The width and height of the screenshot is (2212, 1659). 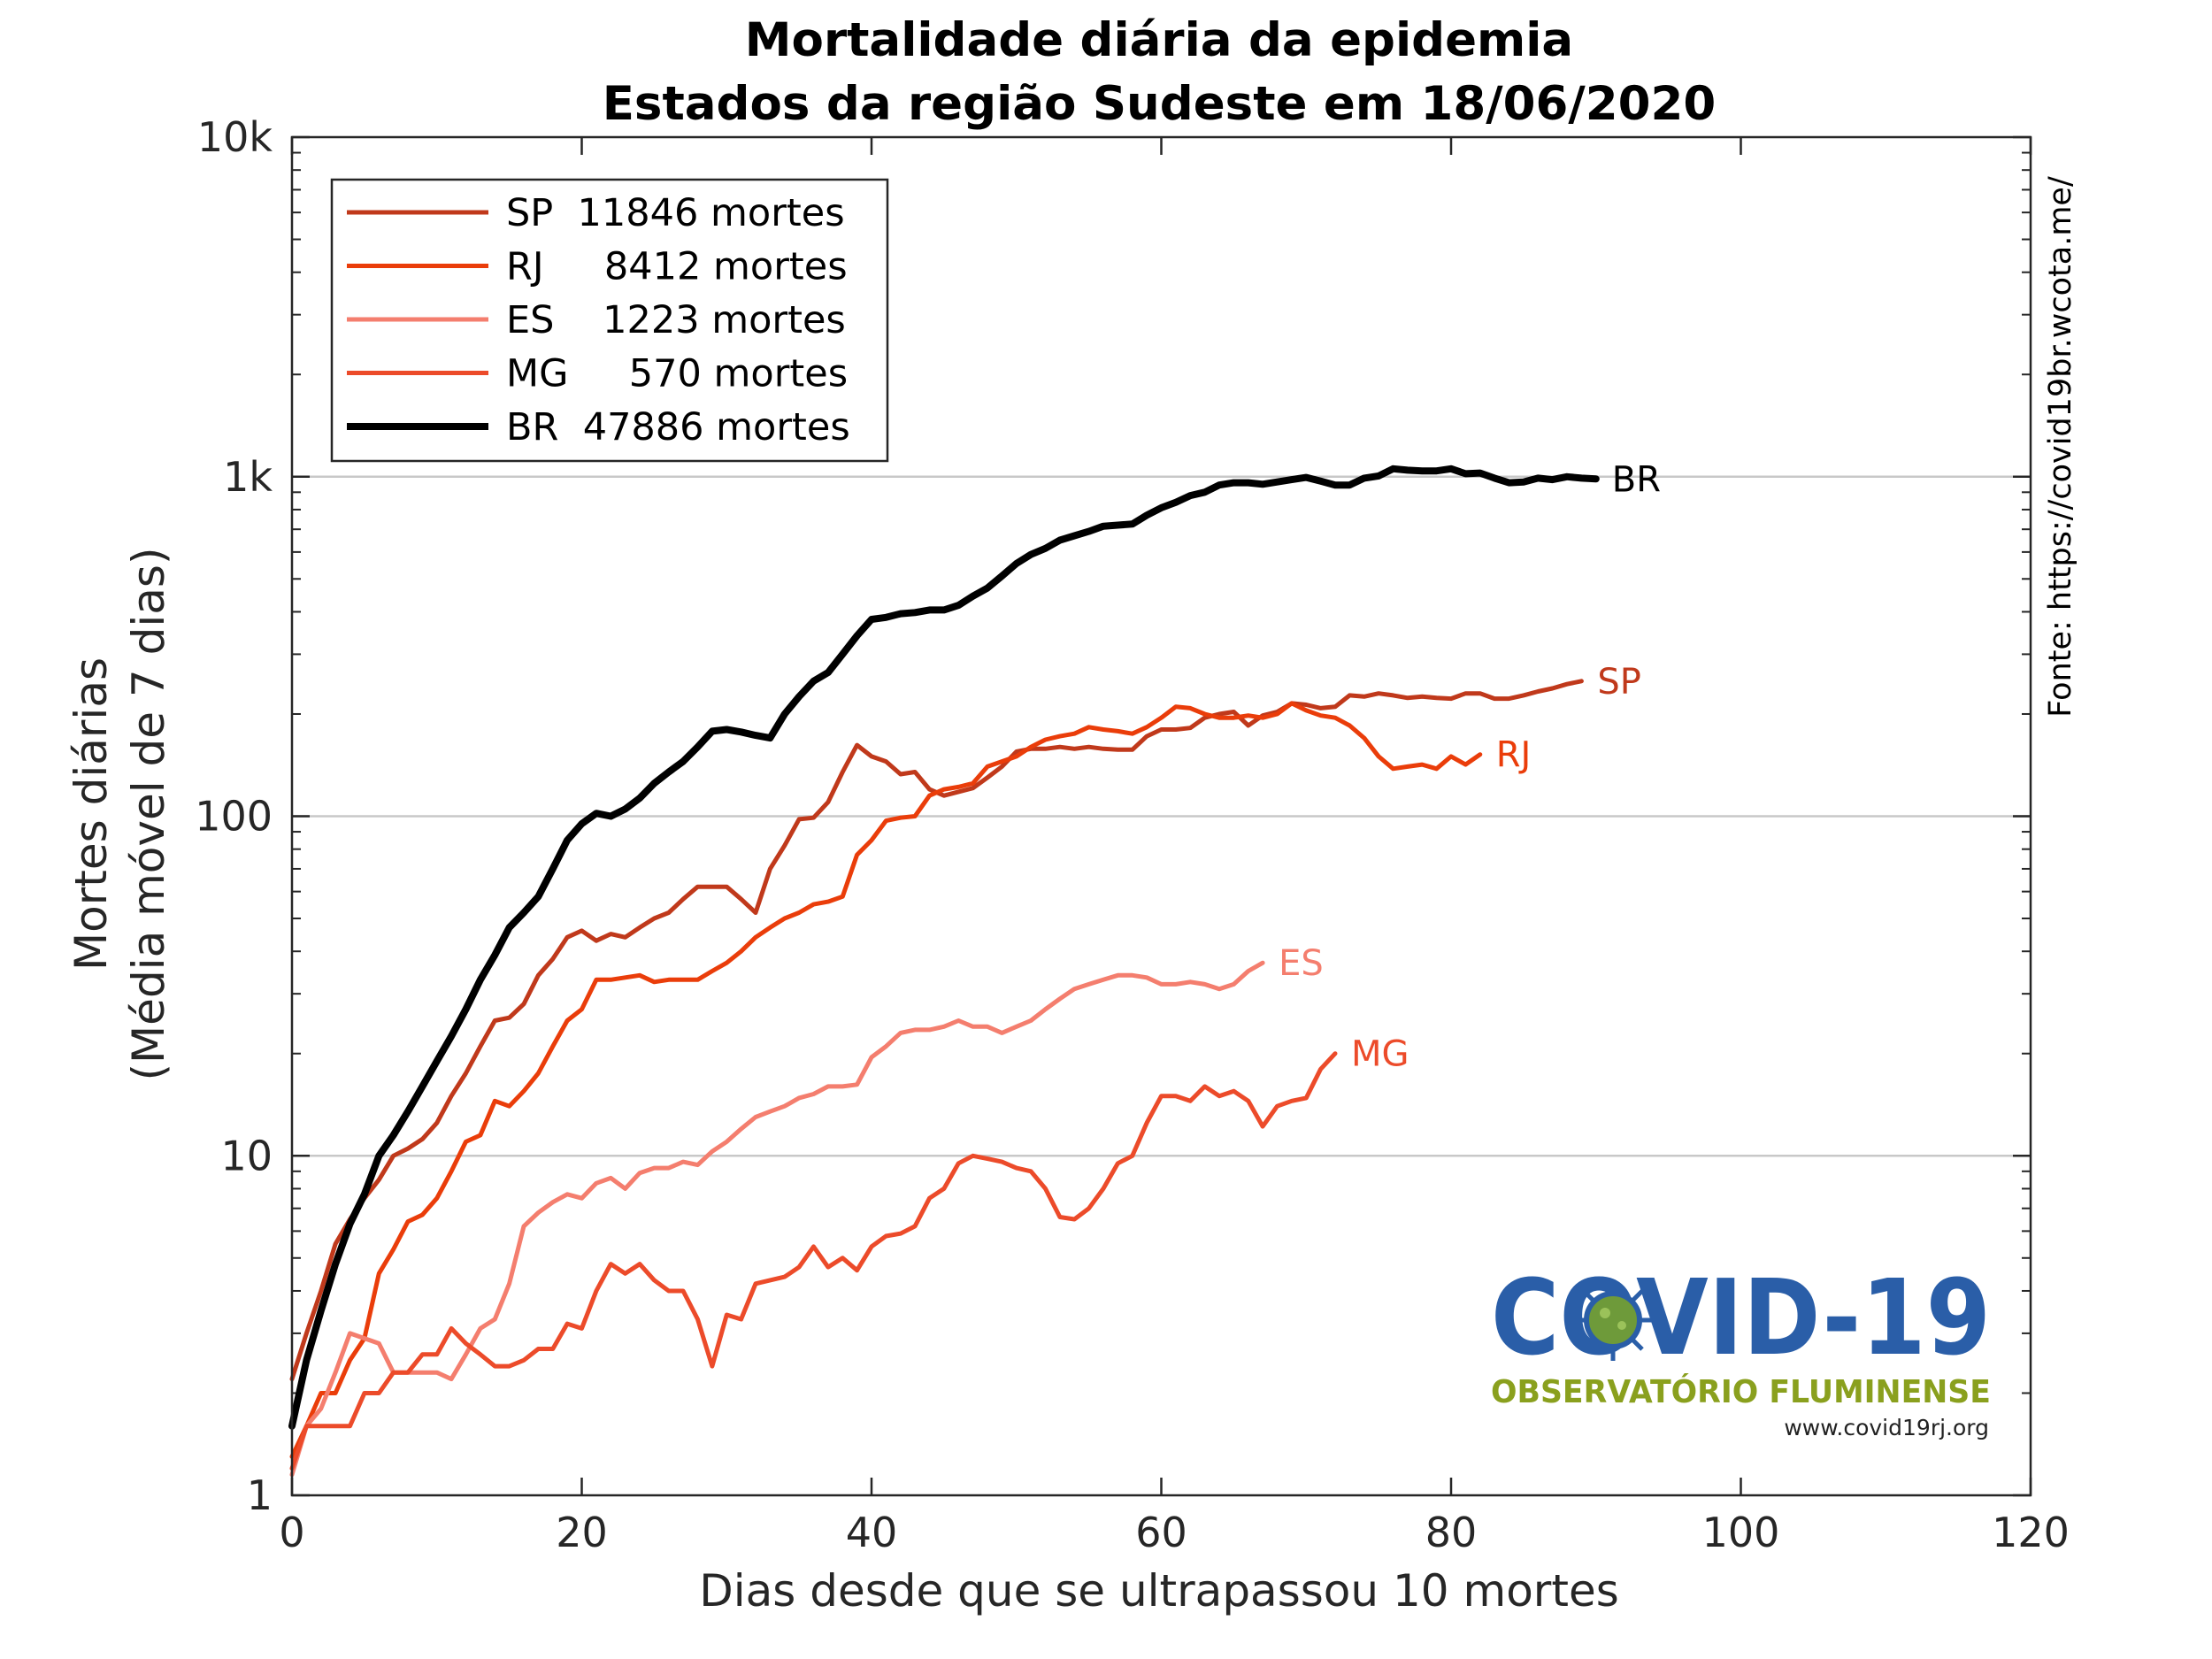 What do you see at coordinates (235, 137) in the screenshot?
I see `y-tick-label: 10k` at bounding box center [235, 137].